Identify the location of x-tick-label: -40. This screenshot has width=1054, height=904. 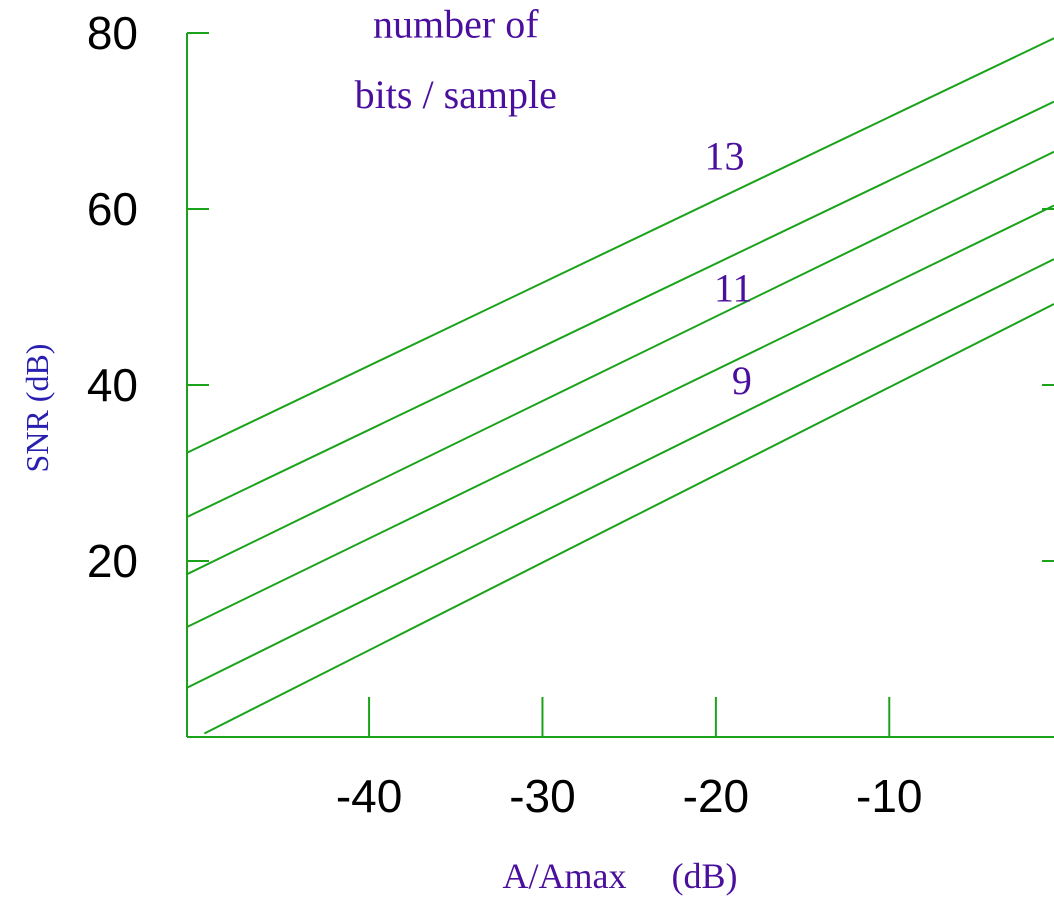
(369, 796).